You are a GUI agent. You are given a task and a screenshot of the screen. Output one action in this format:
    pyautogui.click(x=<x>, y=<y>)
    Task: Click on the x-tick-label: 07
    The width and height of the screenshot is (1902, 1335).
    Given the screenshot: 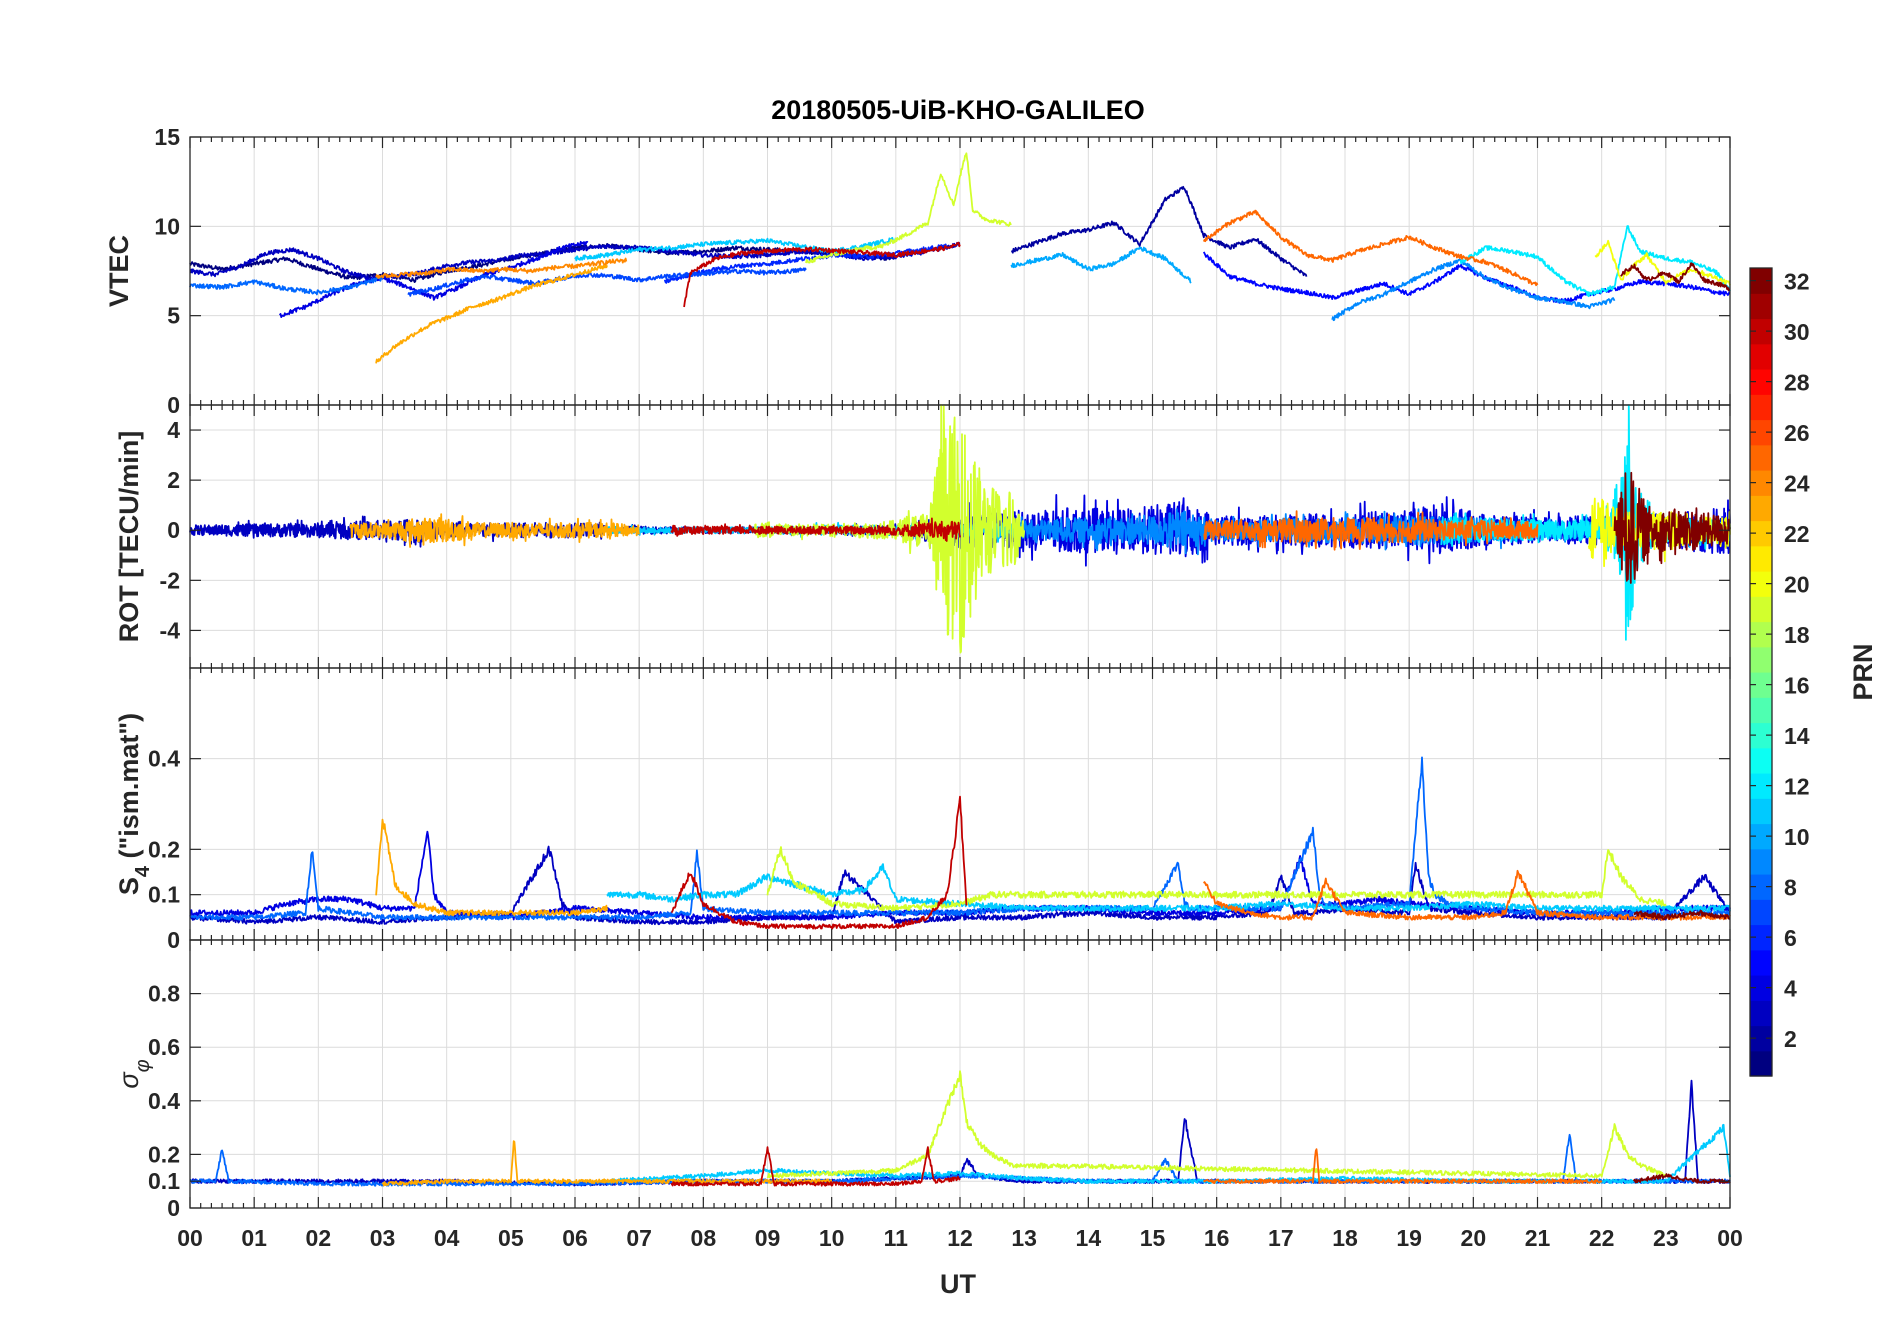 What is the action you would take?
    pyautogui.click(x=639, y=1238)
    